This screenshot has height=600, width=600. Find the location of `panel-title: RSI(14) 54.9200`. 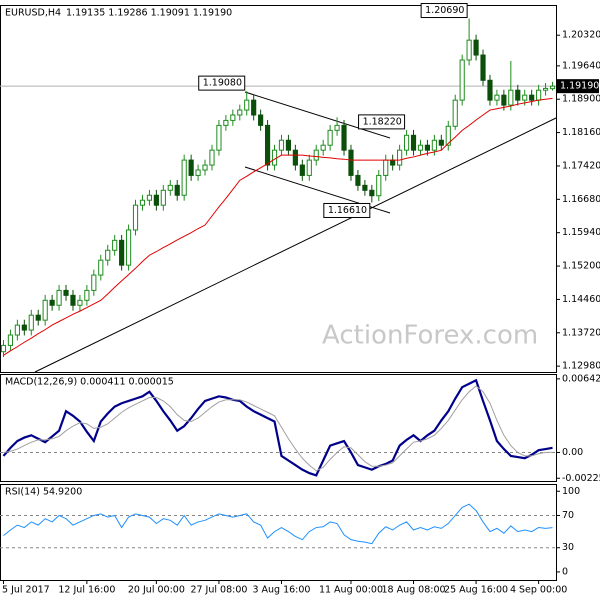

panel-title: RSI(14) 54.9200 is located at coordinates (43, 492).